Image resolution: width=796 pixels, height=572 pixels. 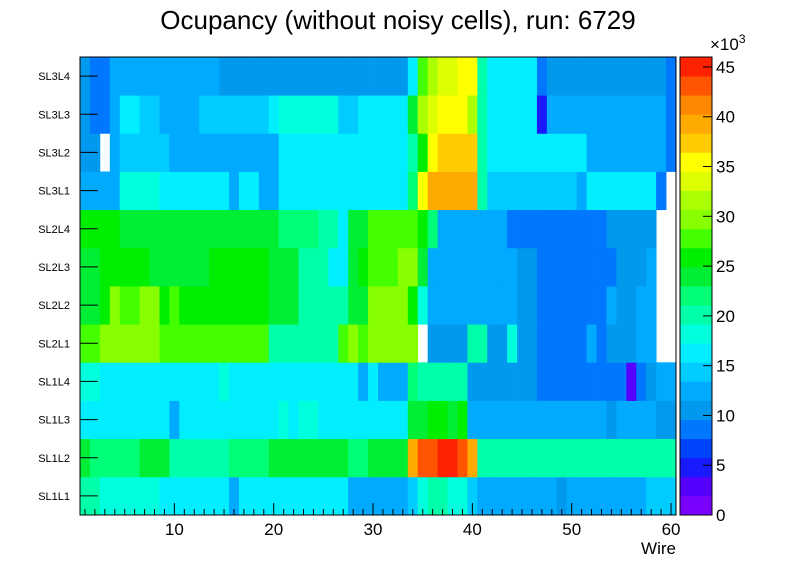 What do you see at coordinates (571, 529) in the screenshot?
I see `x-tick-label: 50` at bounding box center [571, 529].